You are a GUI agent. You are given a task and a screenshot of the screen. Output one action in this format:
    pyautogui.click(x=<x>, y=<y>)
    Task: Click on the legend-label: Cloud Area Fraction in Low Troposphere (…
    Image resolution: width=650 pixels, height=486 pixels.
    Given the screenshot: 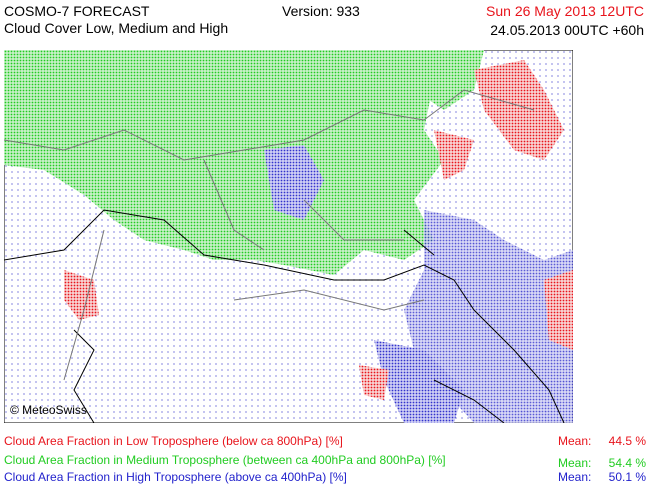 What is the action you would take?
    pyautogui.click(x=173, y=441)
    